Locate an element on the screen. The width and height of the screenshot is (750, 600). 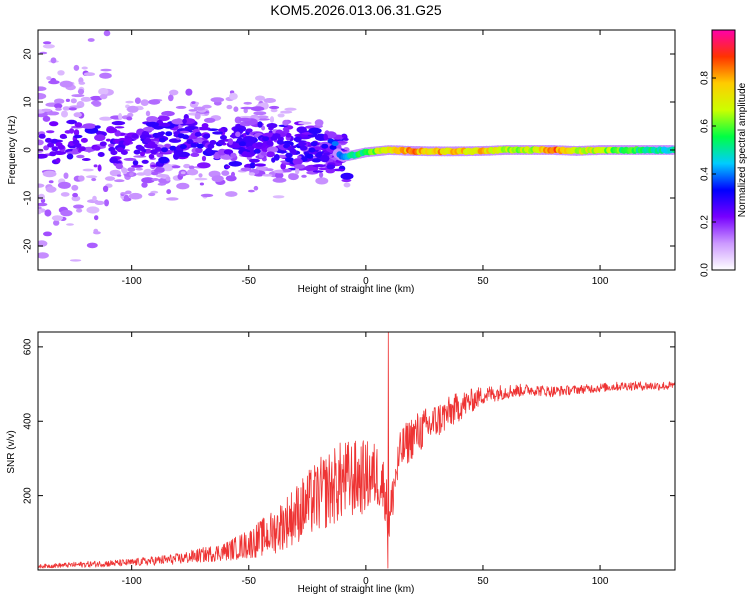
spectrogram-y-tick-label: 10 is located at coordinates (28, 102).